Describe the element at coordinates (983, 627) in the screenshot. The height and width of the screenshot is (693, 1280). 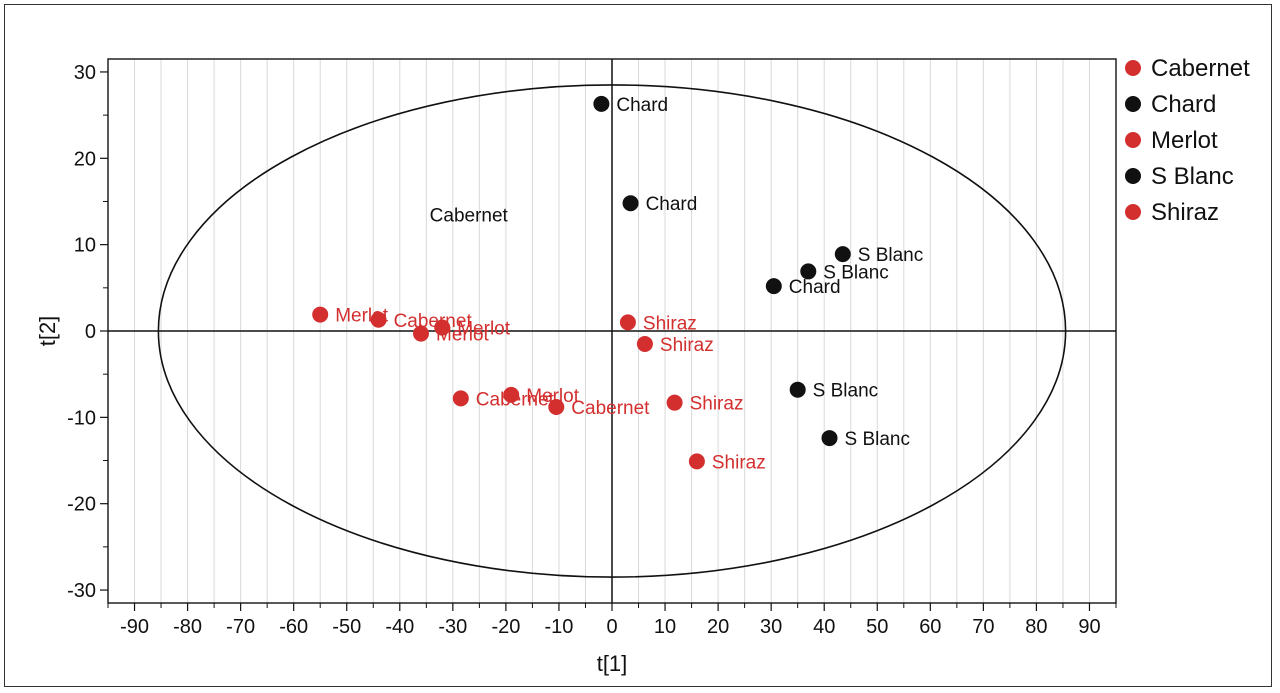
I see `x-tick-label: 70` at that location.